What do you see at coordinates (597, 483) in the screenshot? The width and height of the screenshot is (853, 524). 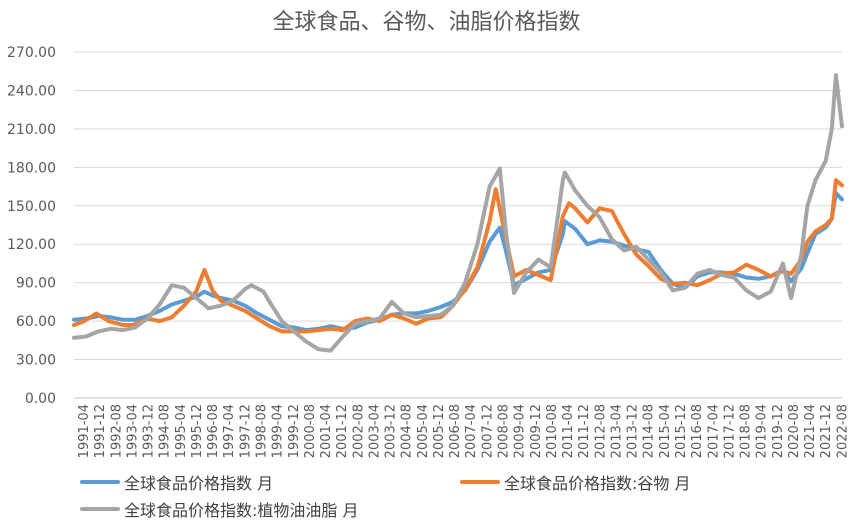 I see `legend-label-cereals: 全球食品价格指数:谷物 月` at bounding box center [597, 483].